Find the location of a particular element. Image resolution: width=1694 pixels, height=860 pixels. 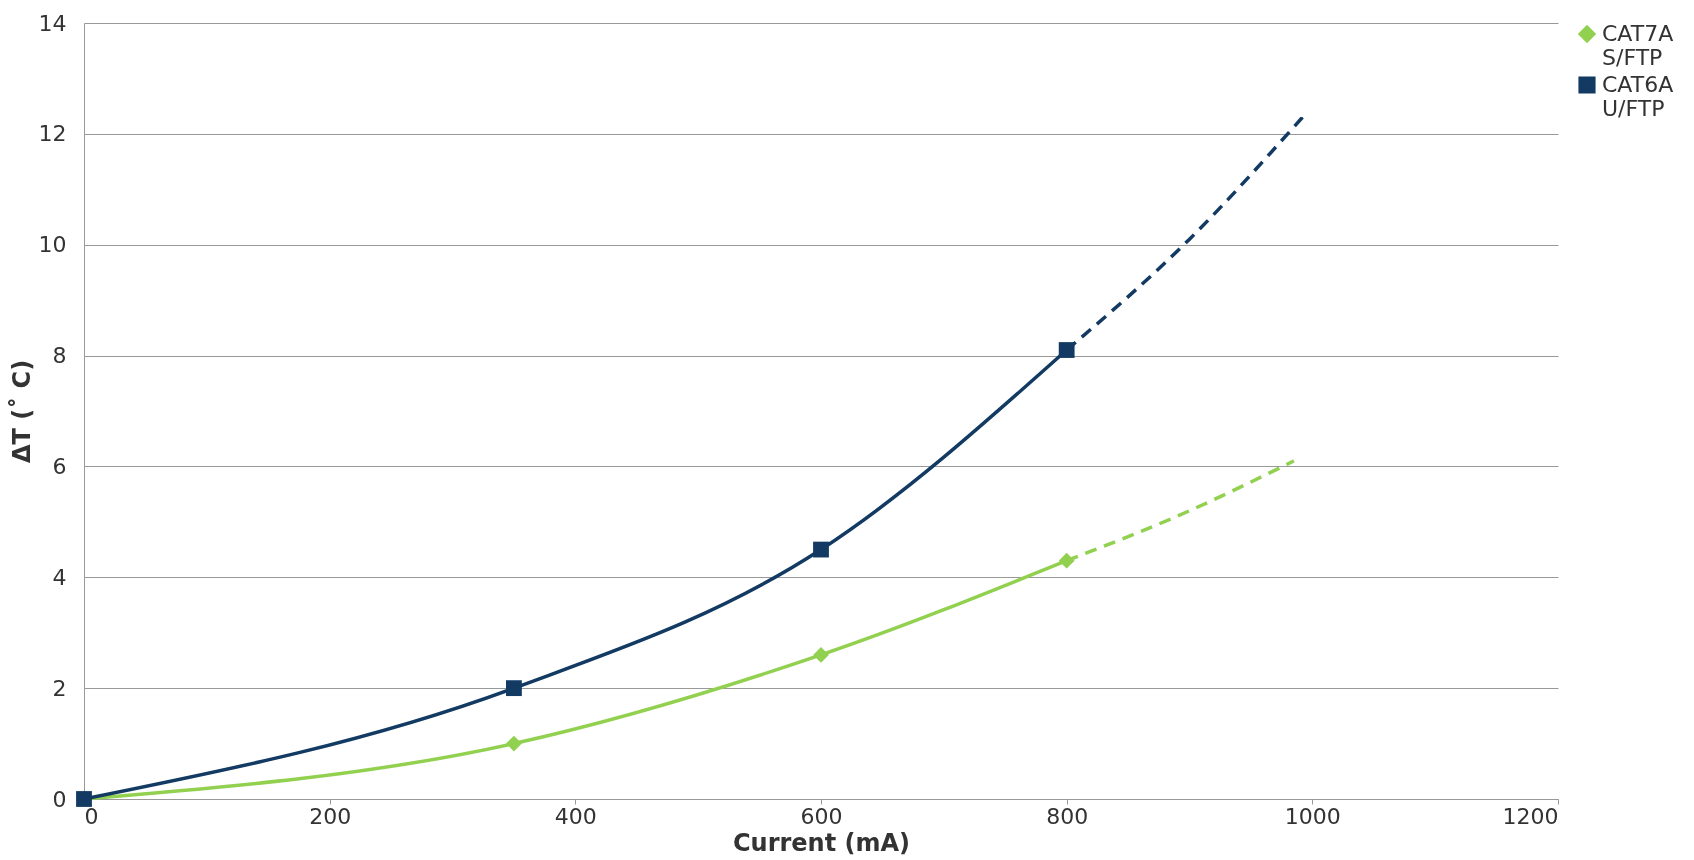

x-tick-label: 400 is located at coordinates (575, 816).